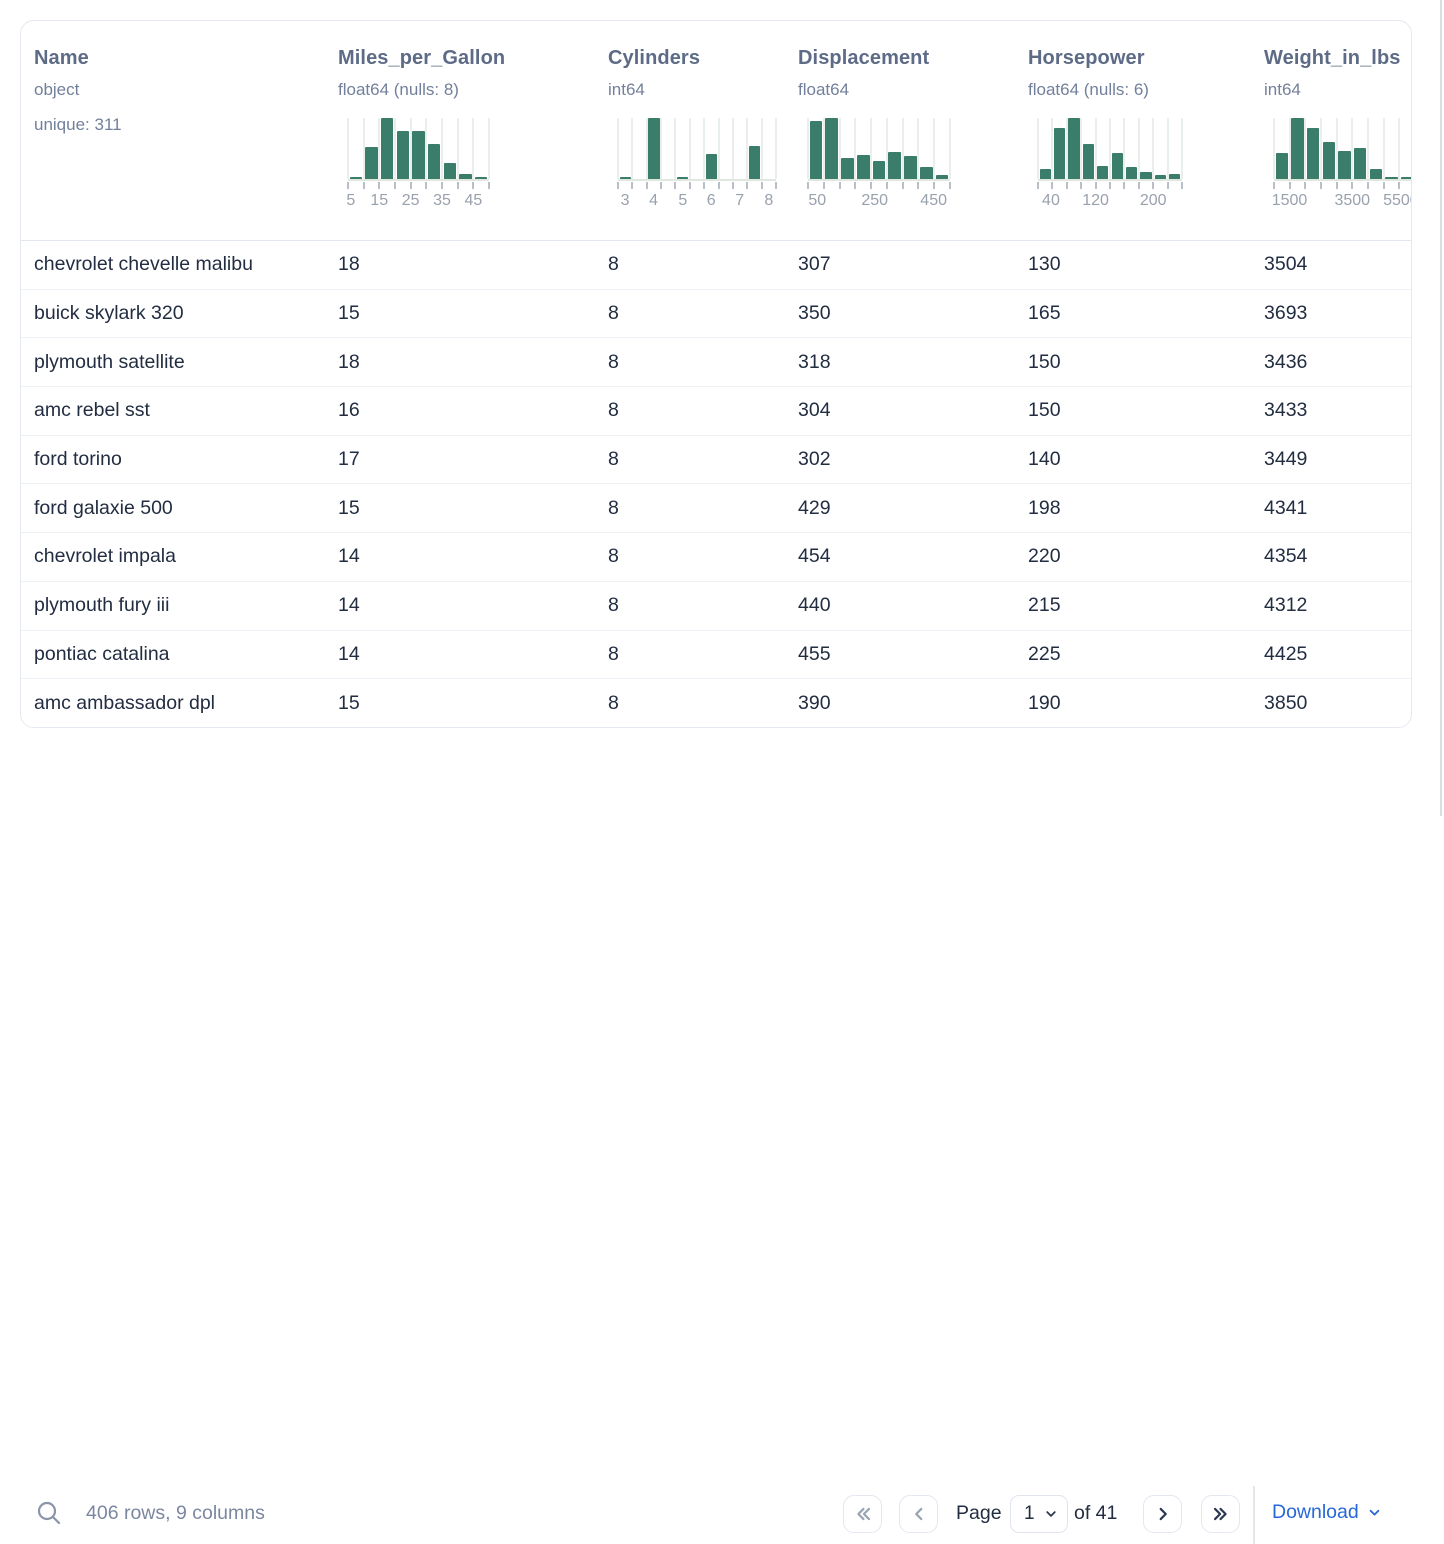 The image size is (1444, 1544). I want to click on table-cell: 215, so click(1044, 605).